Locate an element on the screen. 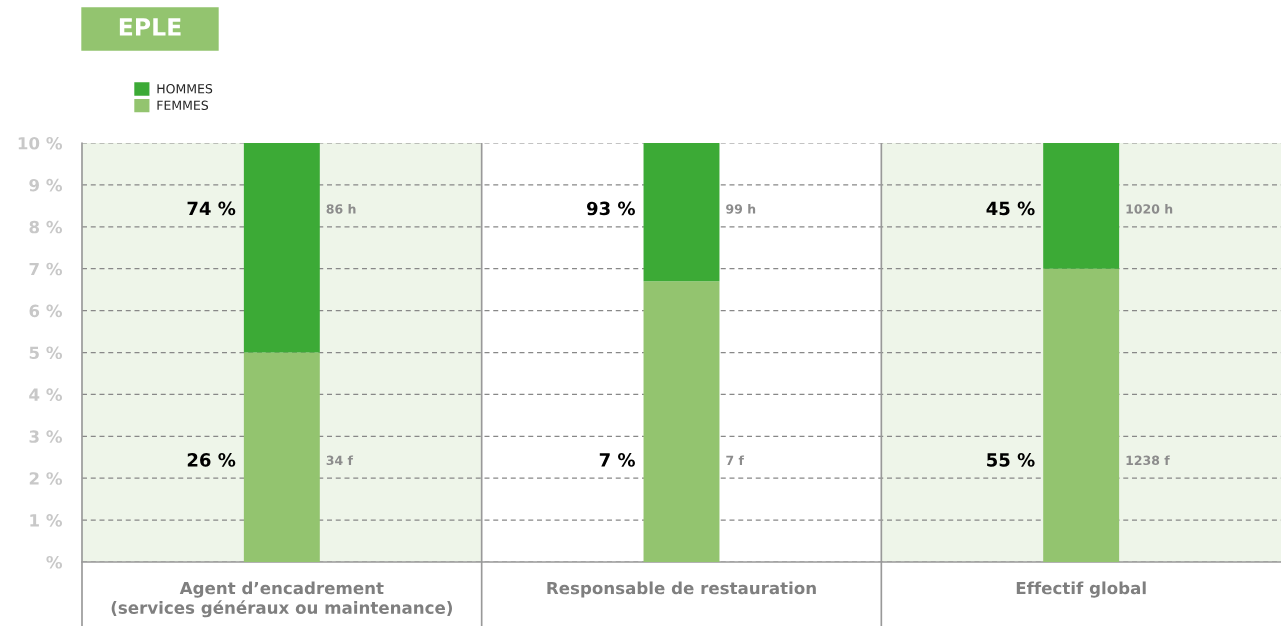 Image resolution: width=1281 pixels, height=626 pixels. annotation: 1238 f is located at coordinates (1148, 460).